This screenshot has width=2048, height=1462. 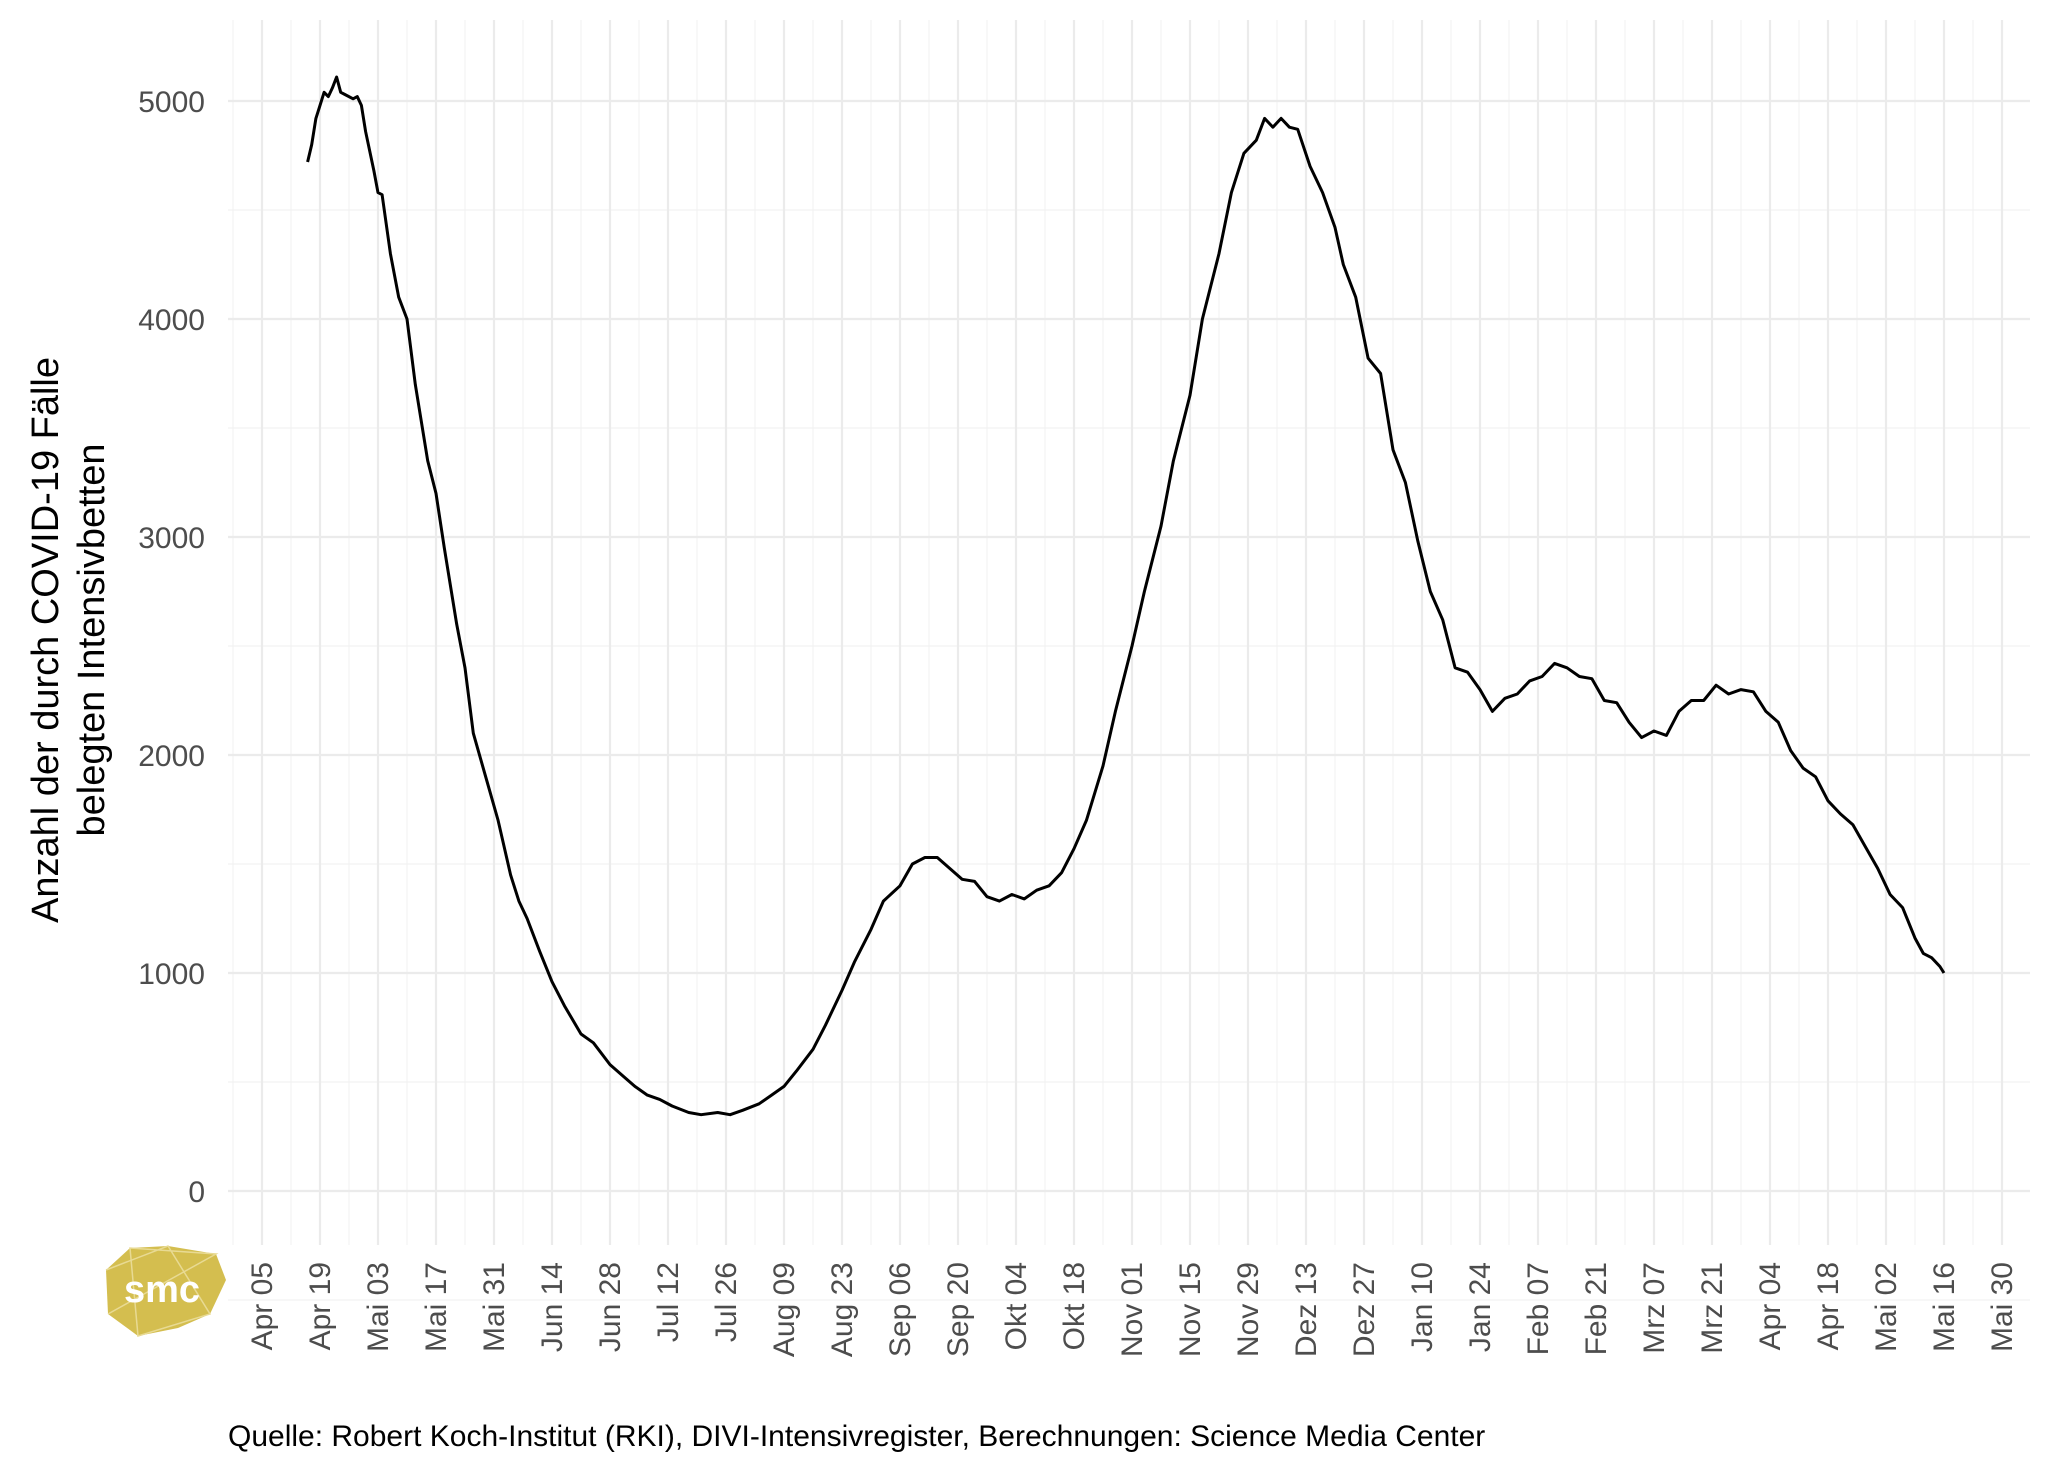 I want to click on smc-logo-facets, so click(x=162, y=1291).